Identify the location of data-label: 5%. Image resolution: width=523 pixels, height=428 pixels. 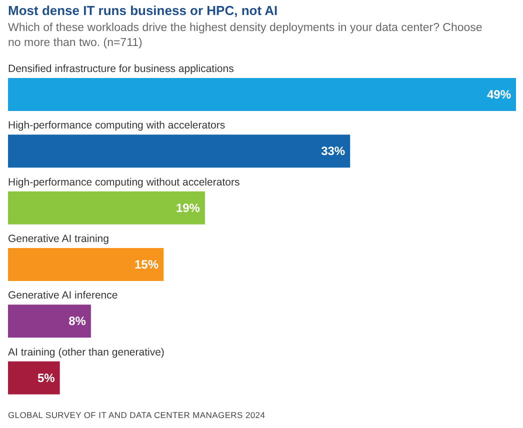
(46, 377).